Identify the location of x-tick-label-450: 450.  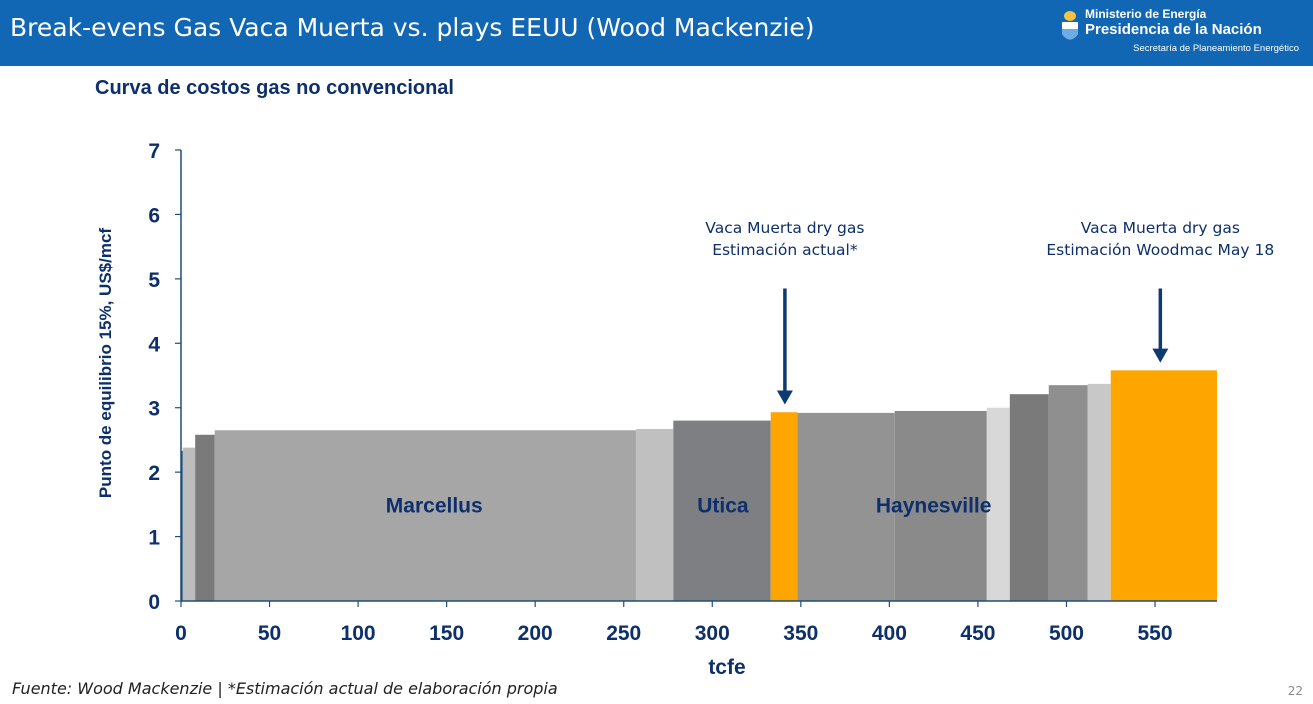
(977, 633).